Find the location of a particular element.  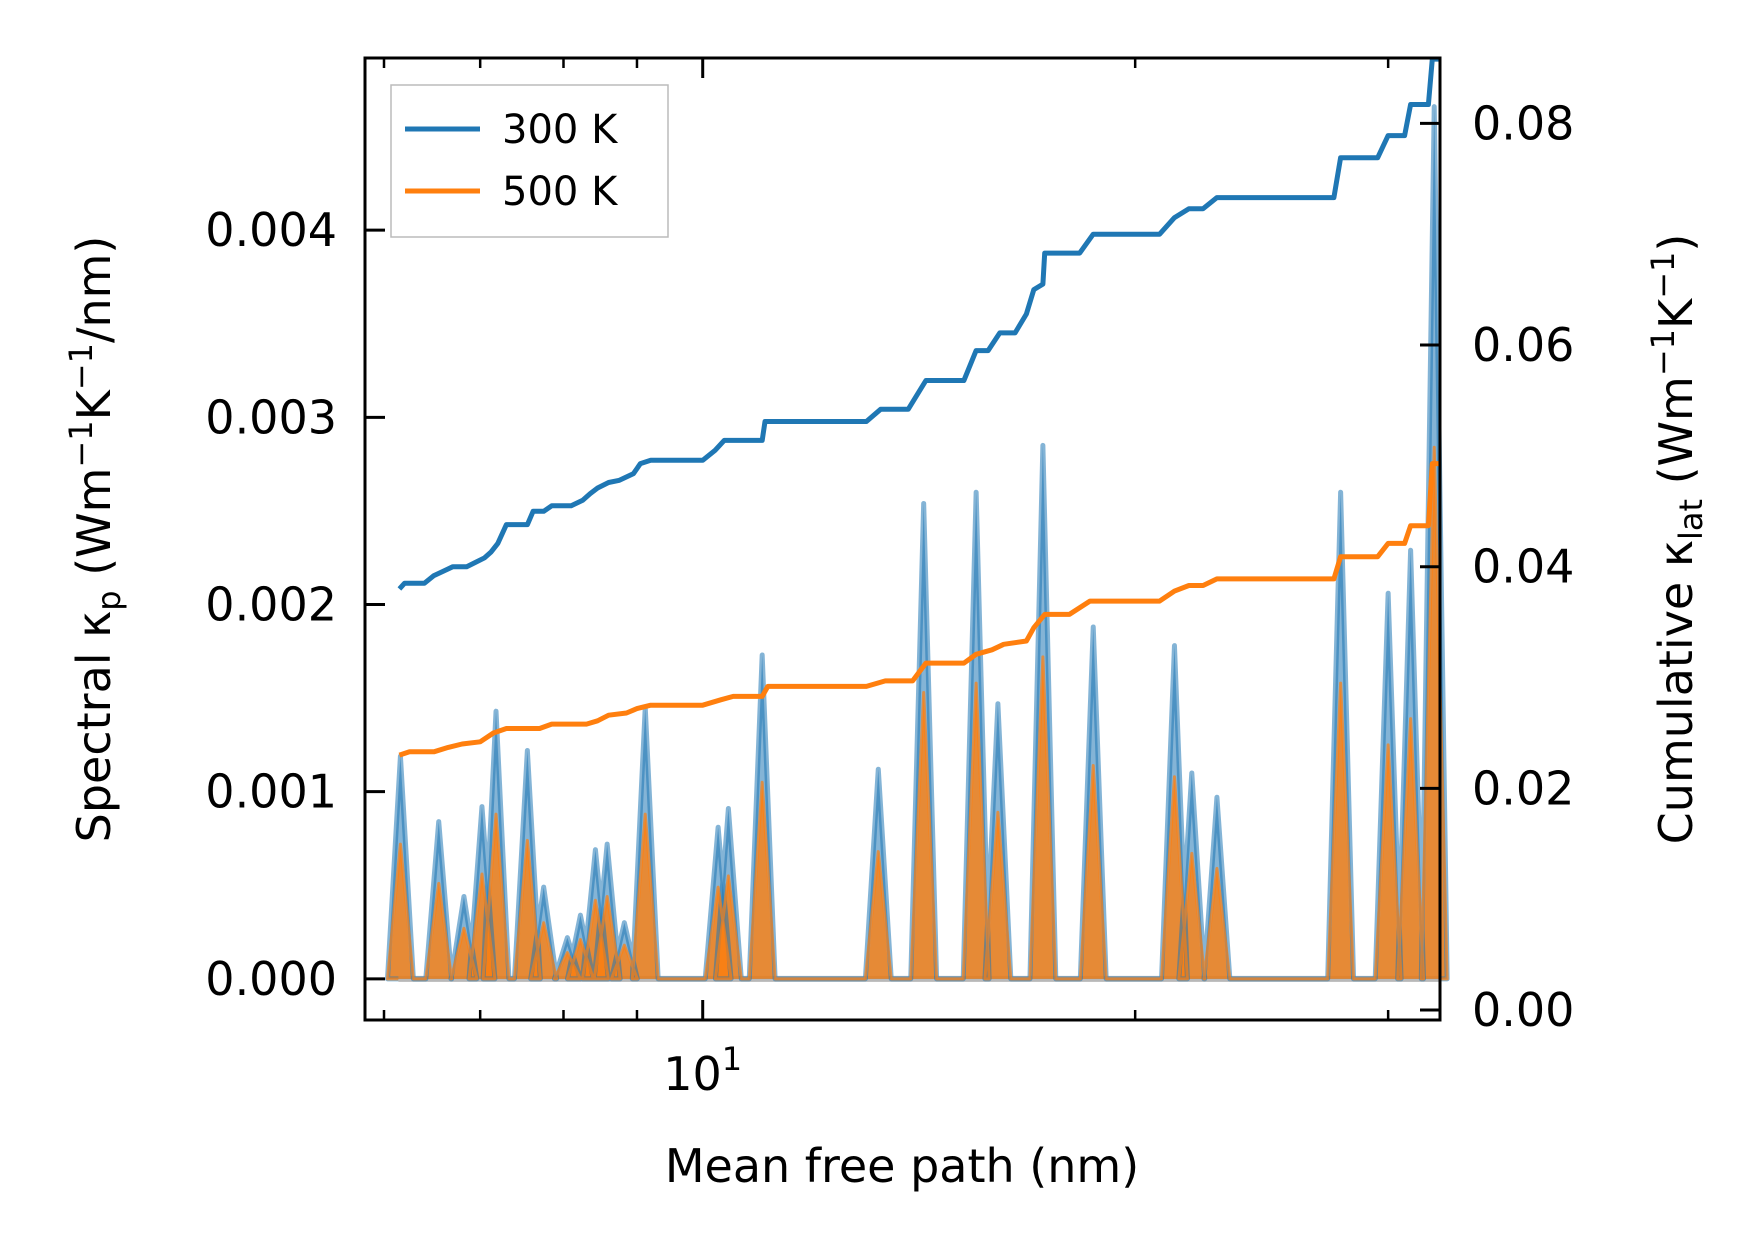

right-tick-label: 0.06 is located at coordinates (1523, 345).